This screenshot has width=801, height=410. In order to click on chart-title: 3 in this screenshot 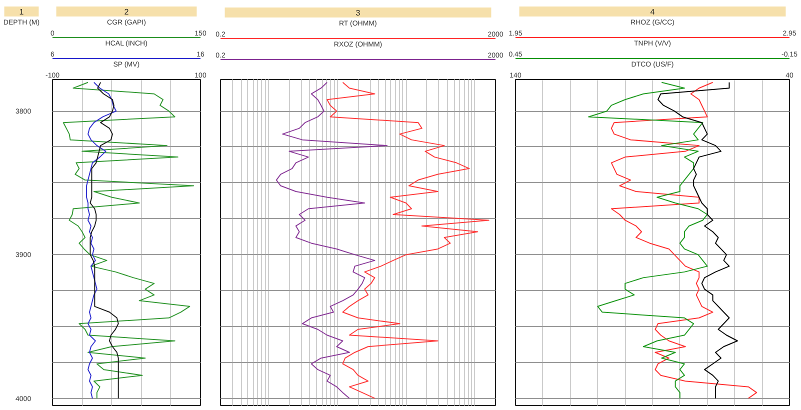, I will do `click(358, 13)`.